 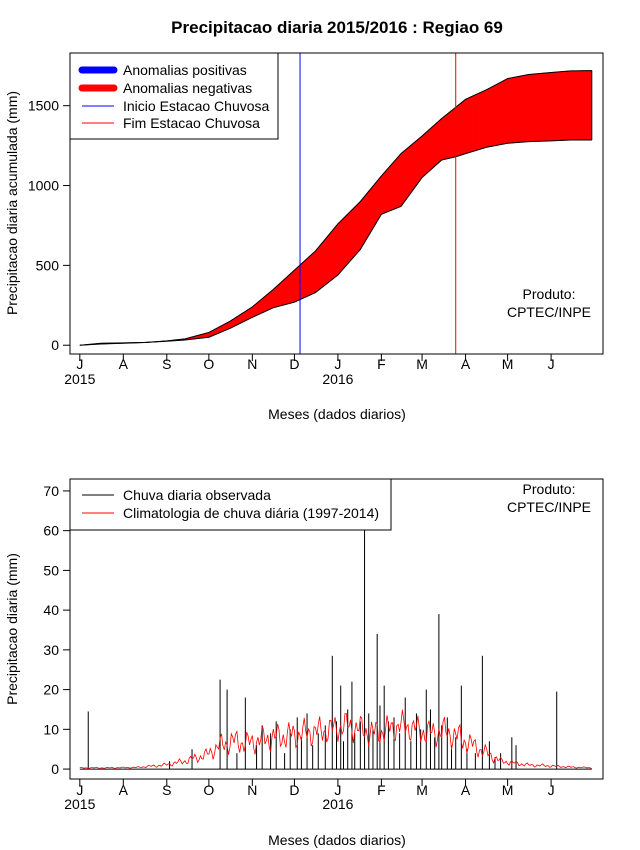 I want to click on y-tick-label: 500, so click(x=48, y=265).